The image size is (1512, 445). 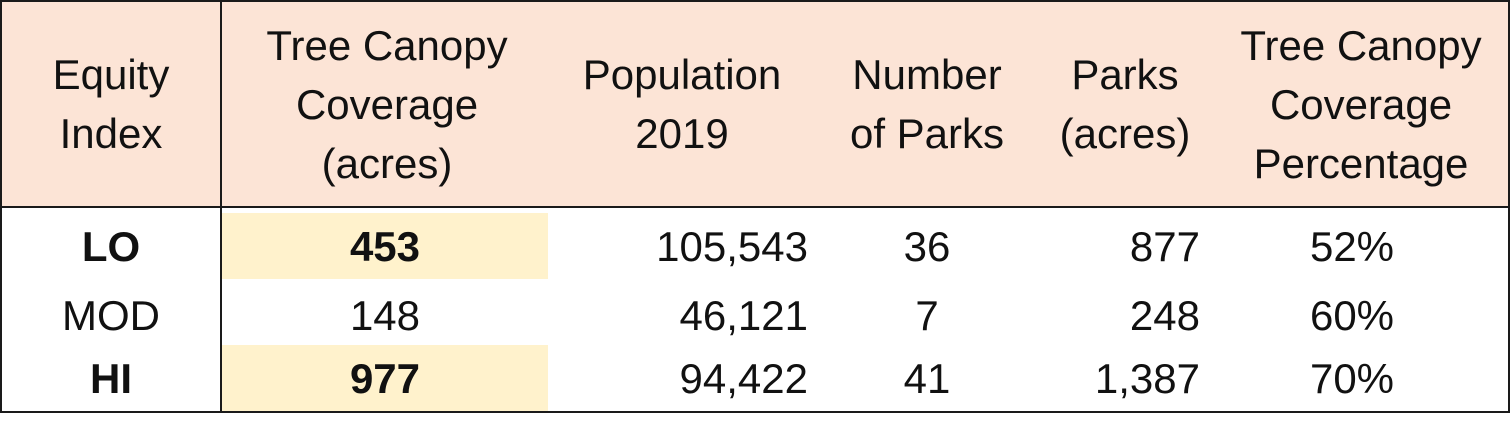 What do you see at coordinates (1352, 246) in the screenshot?
I see `cell-canopy-percentage: 52%` at bounding box center [1352, 246].